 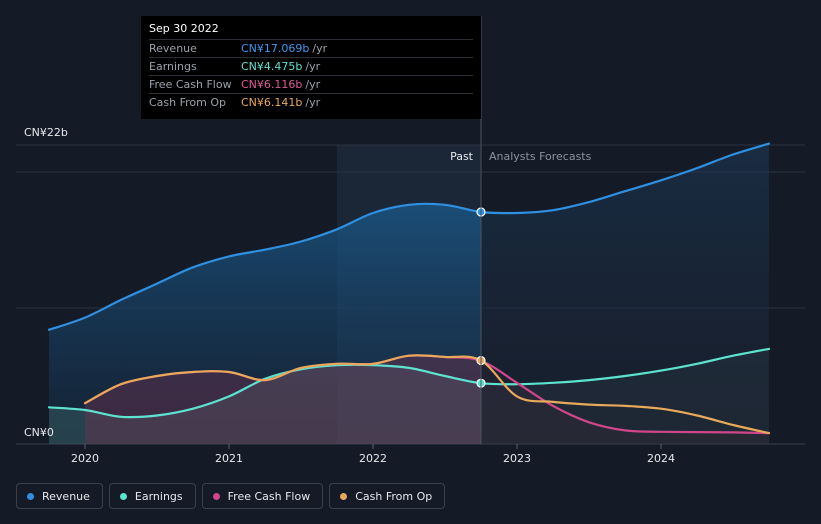 I want to click on forecast-label: Analysts Forecasts, so click(x=540, y=156).